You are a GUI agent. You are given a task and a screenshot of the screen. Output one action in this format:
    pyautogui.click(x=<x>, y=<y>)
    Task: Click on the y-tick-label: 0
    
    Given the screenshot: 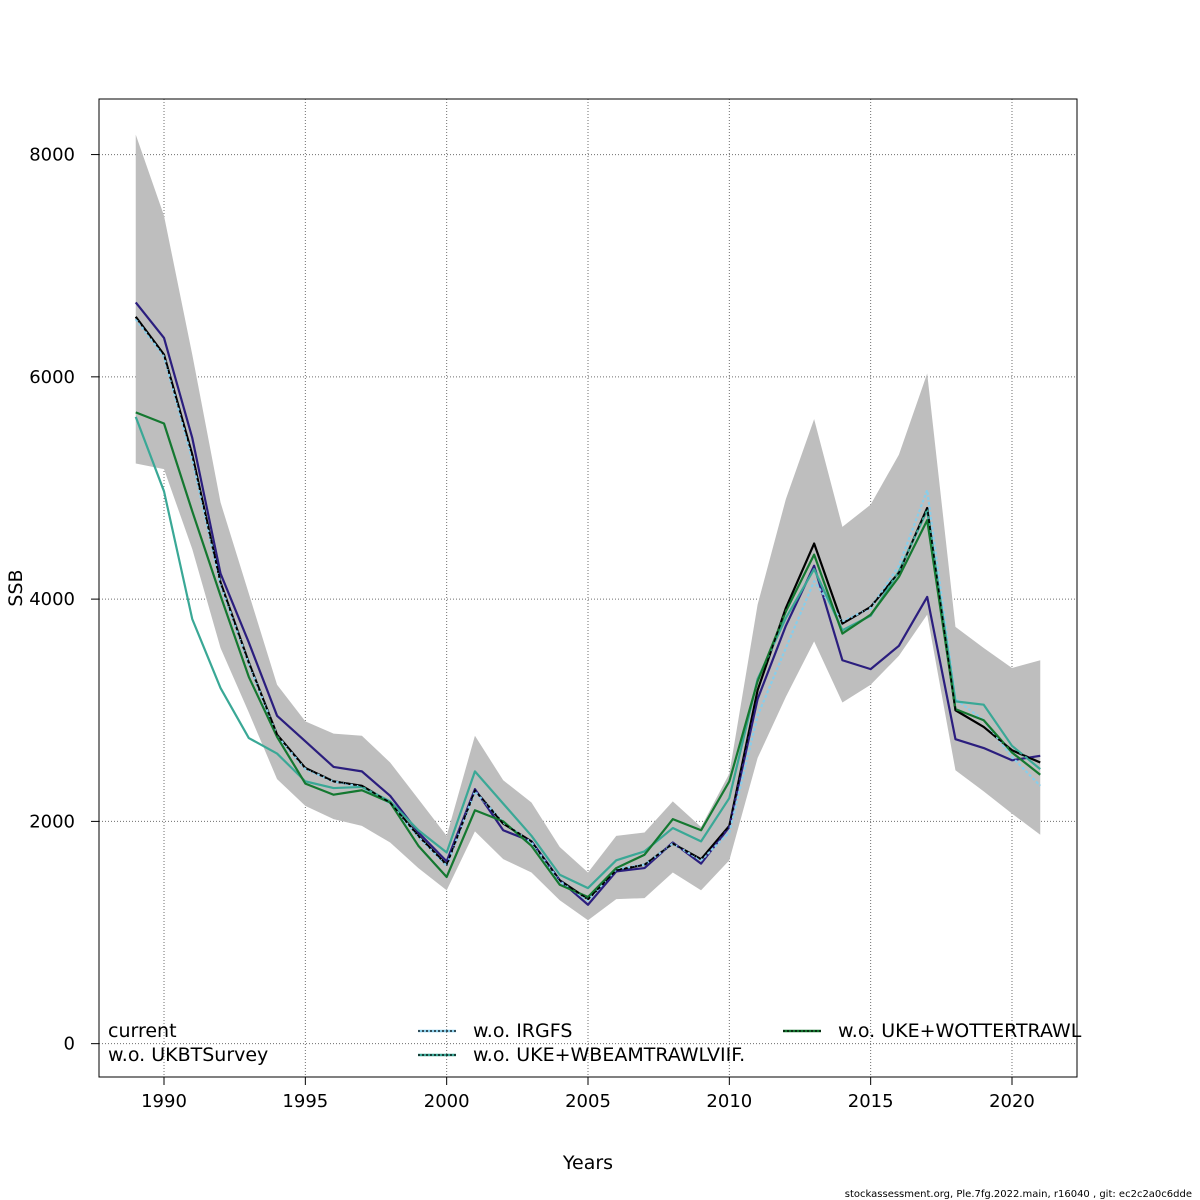 What is the action you would take?
    pyautogui.click(x=69, y=1044)
    